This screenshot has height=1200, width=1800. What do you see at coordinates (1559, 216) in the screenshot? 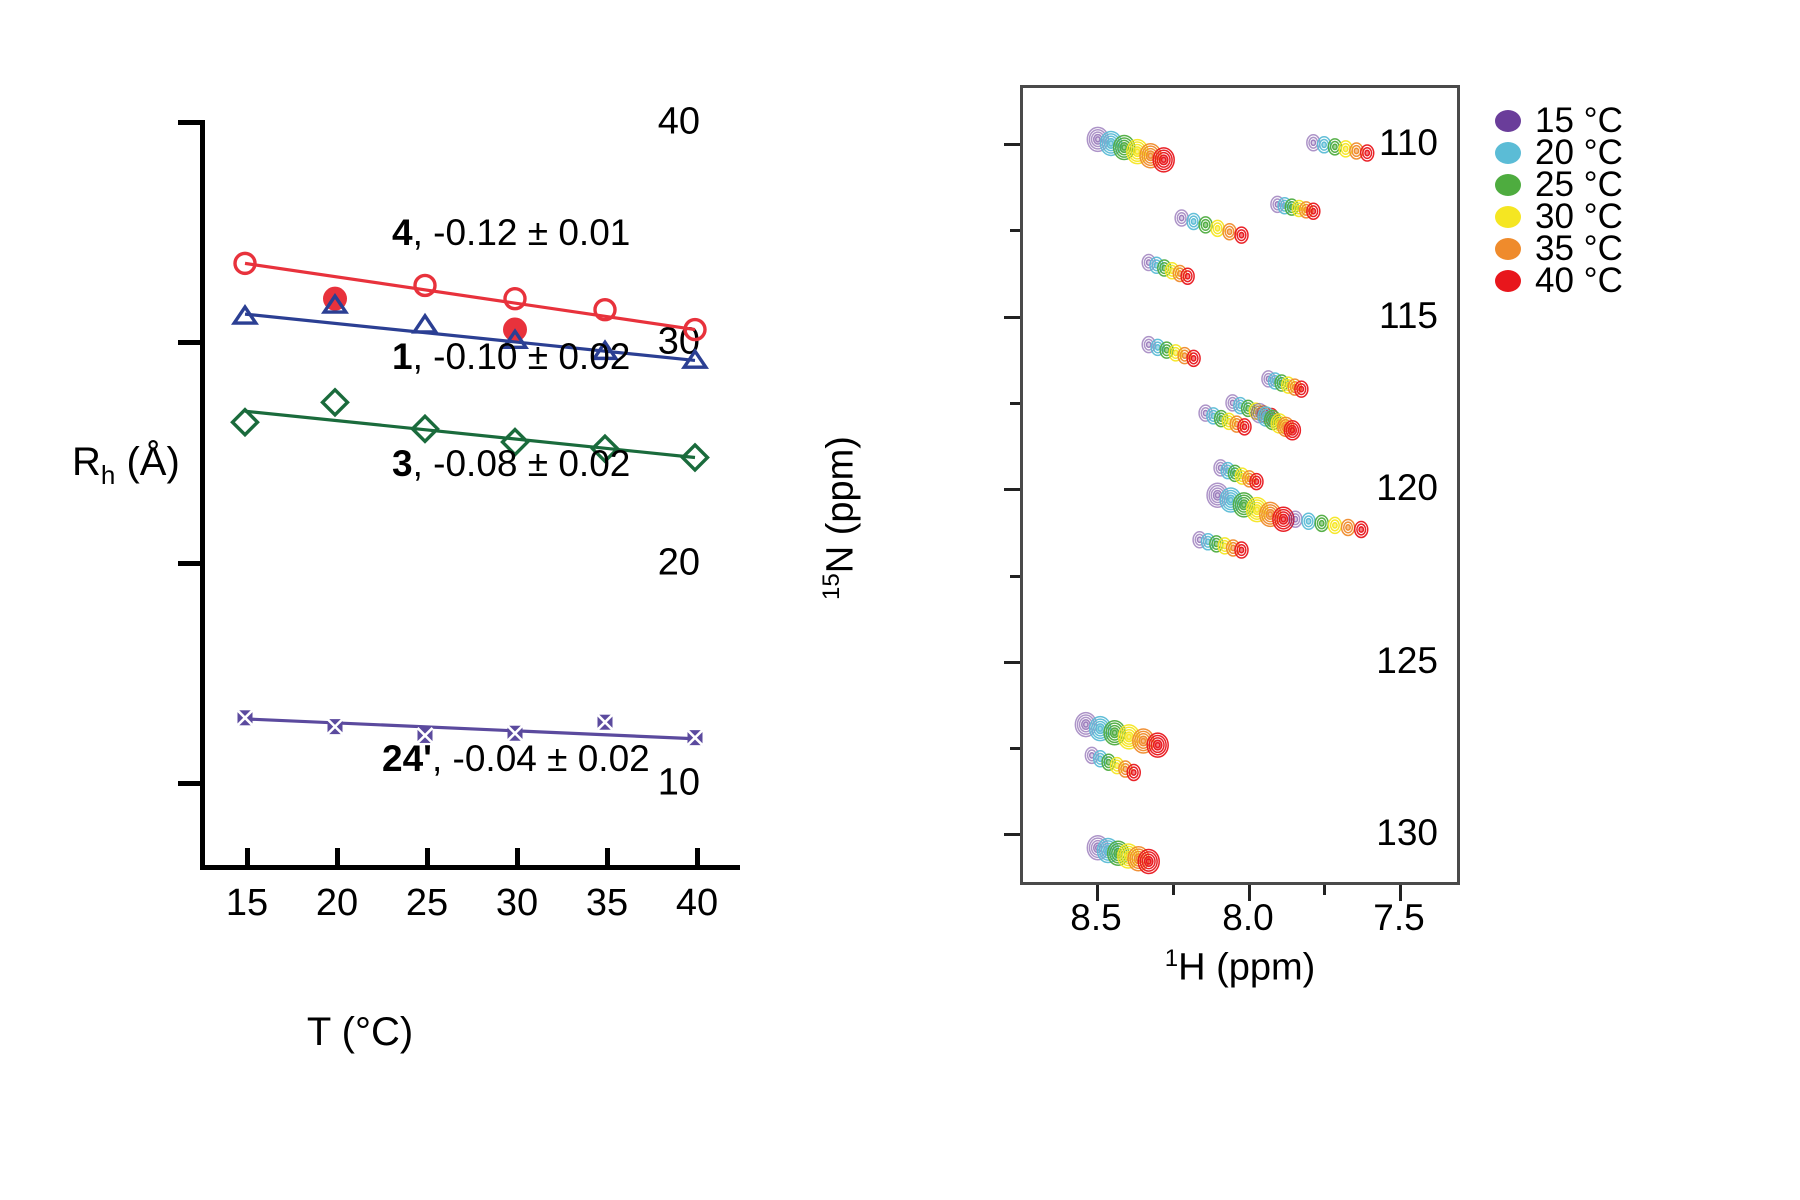
I see `legend-item-30c: 30 °C` at bounding box center [1559, 216].